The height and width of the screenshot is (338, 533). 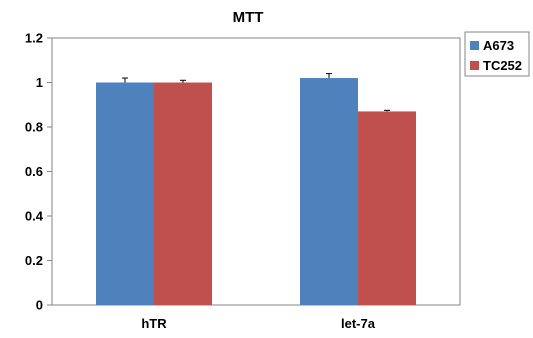 I want to click on bar-tc252-let-7a, so click(x=387, y=208).